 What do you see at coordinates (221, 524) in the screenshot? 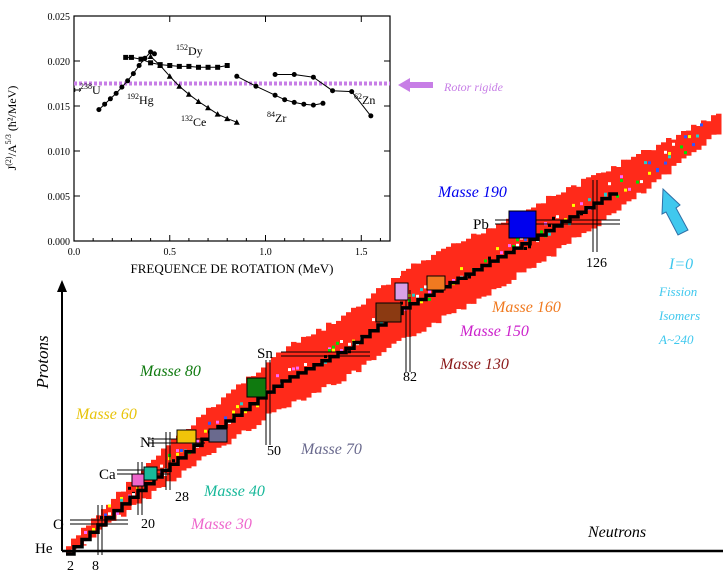
I see `region-label-masse-30: Masse 30` at bounding box center [221, 524].